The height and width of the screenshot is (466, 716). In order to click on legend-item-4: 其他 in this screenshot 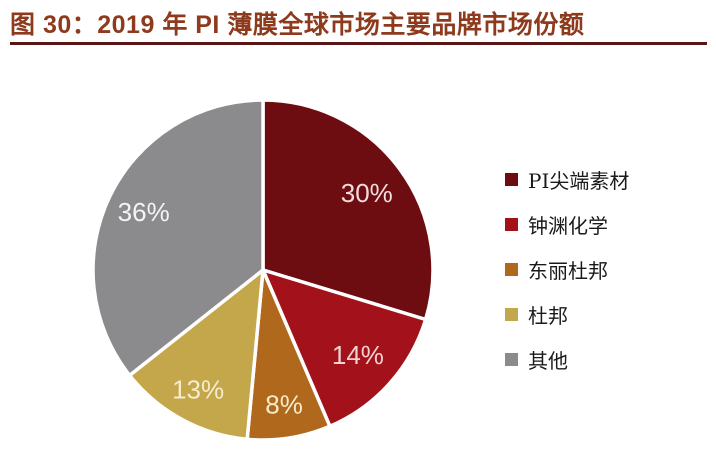, I will do `click(567, 360)`.